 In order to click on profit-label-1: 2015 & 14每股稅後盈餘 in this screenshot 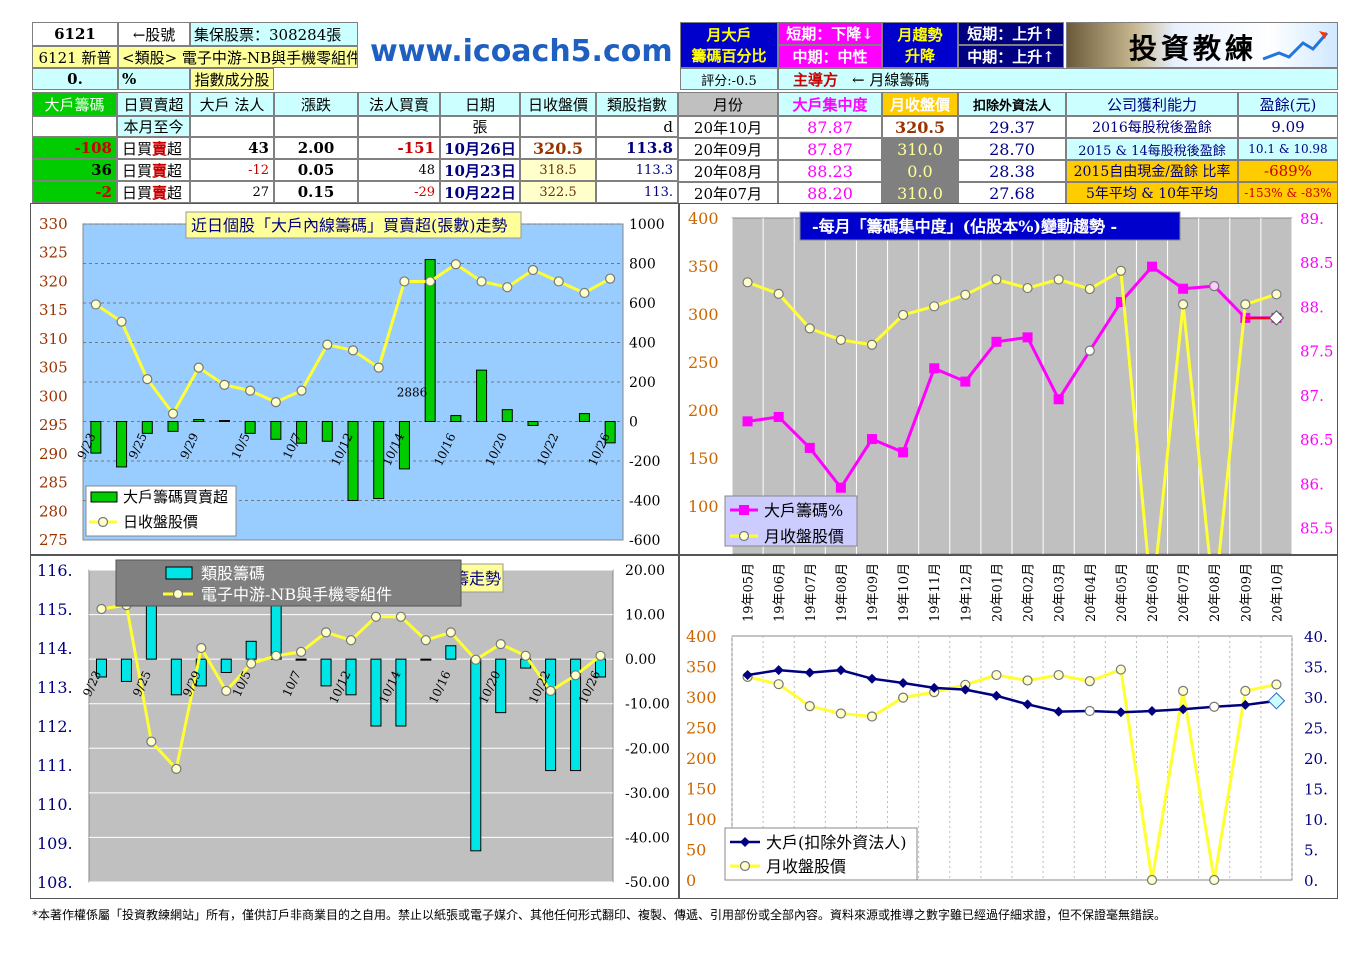, I will do `click(1152, 149)`.